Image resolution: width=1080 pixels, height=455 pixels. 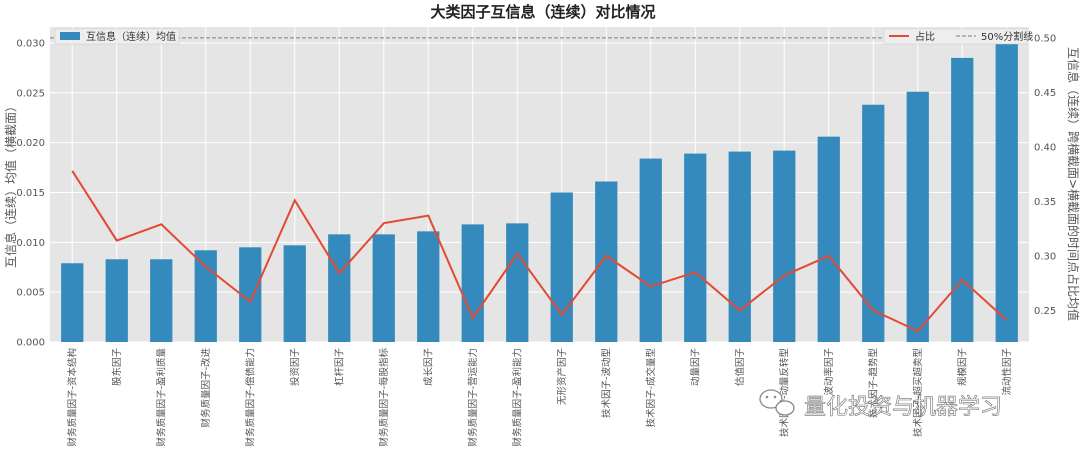 What do you see at coordinates (740, 367) in the screenshot?
I see `x-tick-label: 估值因子` at bounding box center [740, 367].